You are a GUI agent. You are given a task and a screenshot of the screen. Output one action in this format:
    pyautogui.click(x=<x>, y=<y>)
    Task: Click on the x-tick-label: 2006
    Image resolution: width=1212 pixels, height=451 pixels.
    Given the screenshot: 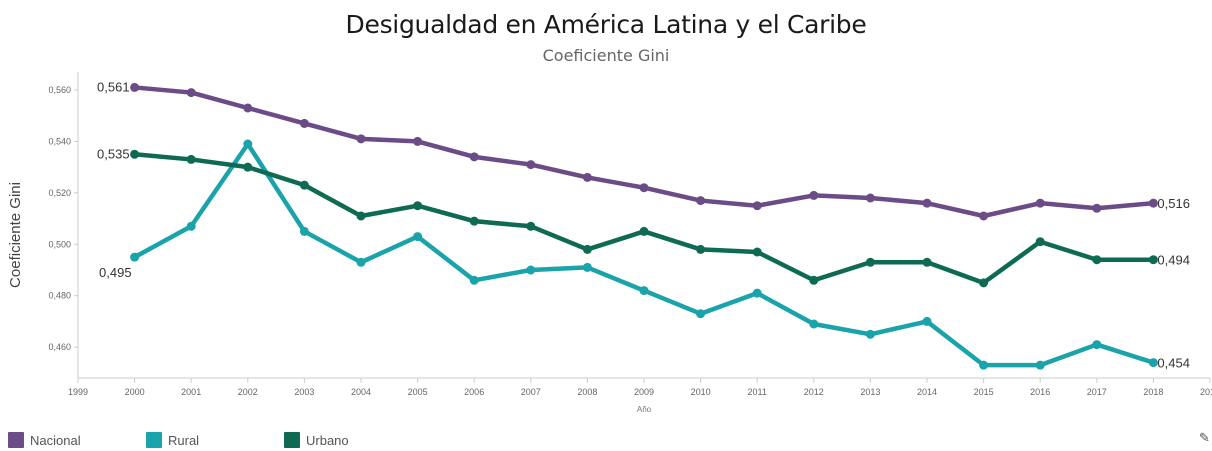 What is the action you would take?
    pyautogui.click(x=474, y=392)
    